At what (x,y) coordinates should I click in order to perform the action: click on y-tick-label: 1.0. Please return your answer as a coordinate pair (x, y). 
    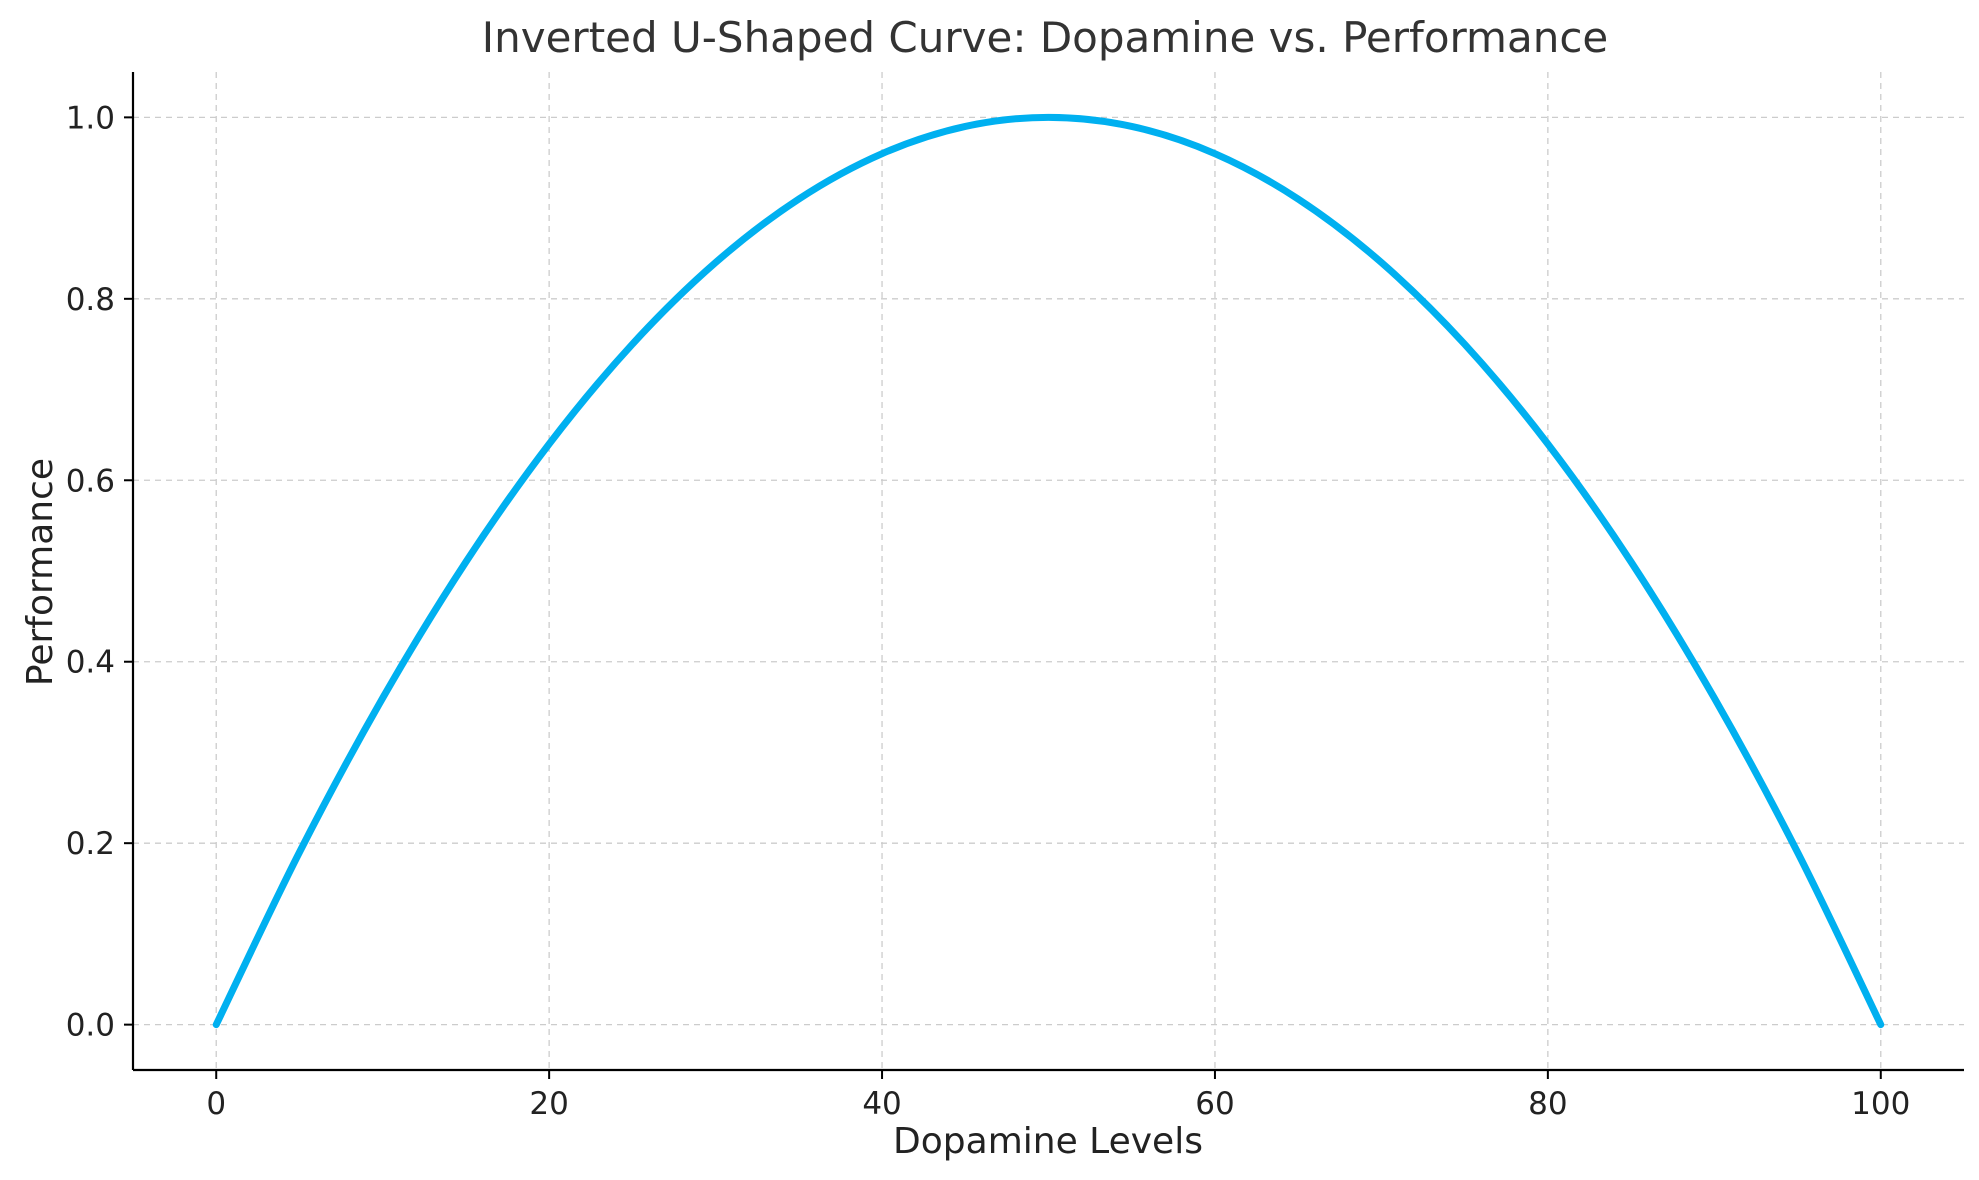
    Looking at the image, I should click on (90, 118).